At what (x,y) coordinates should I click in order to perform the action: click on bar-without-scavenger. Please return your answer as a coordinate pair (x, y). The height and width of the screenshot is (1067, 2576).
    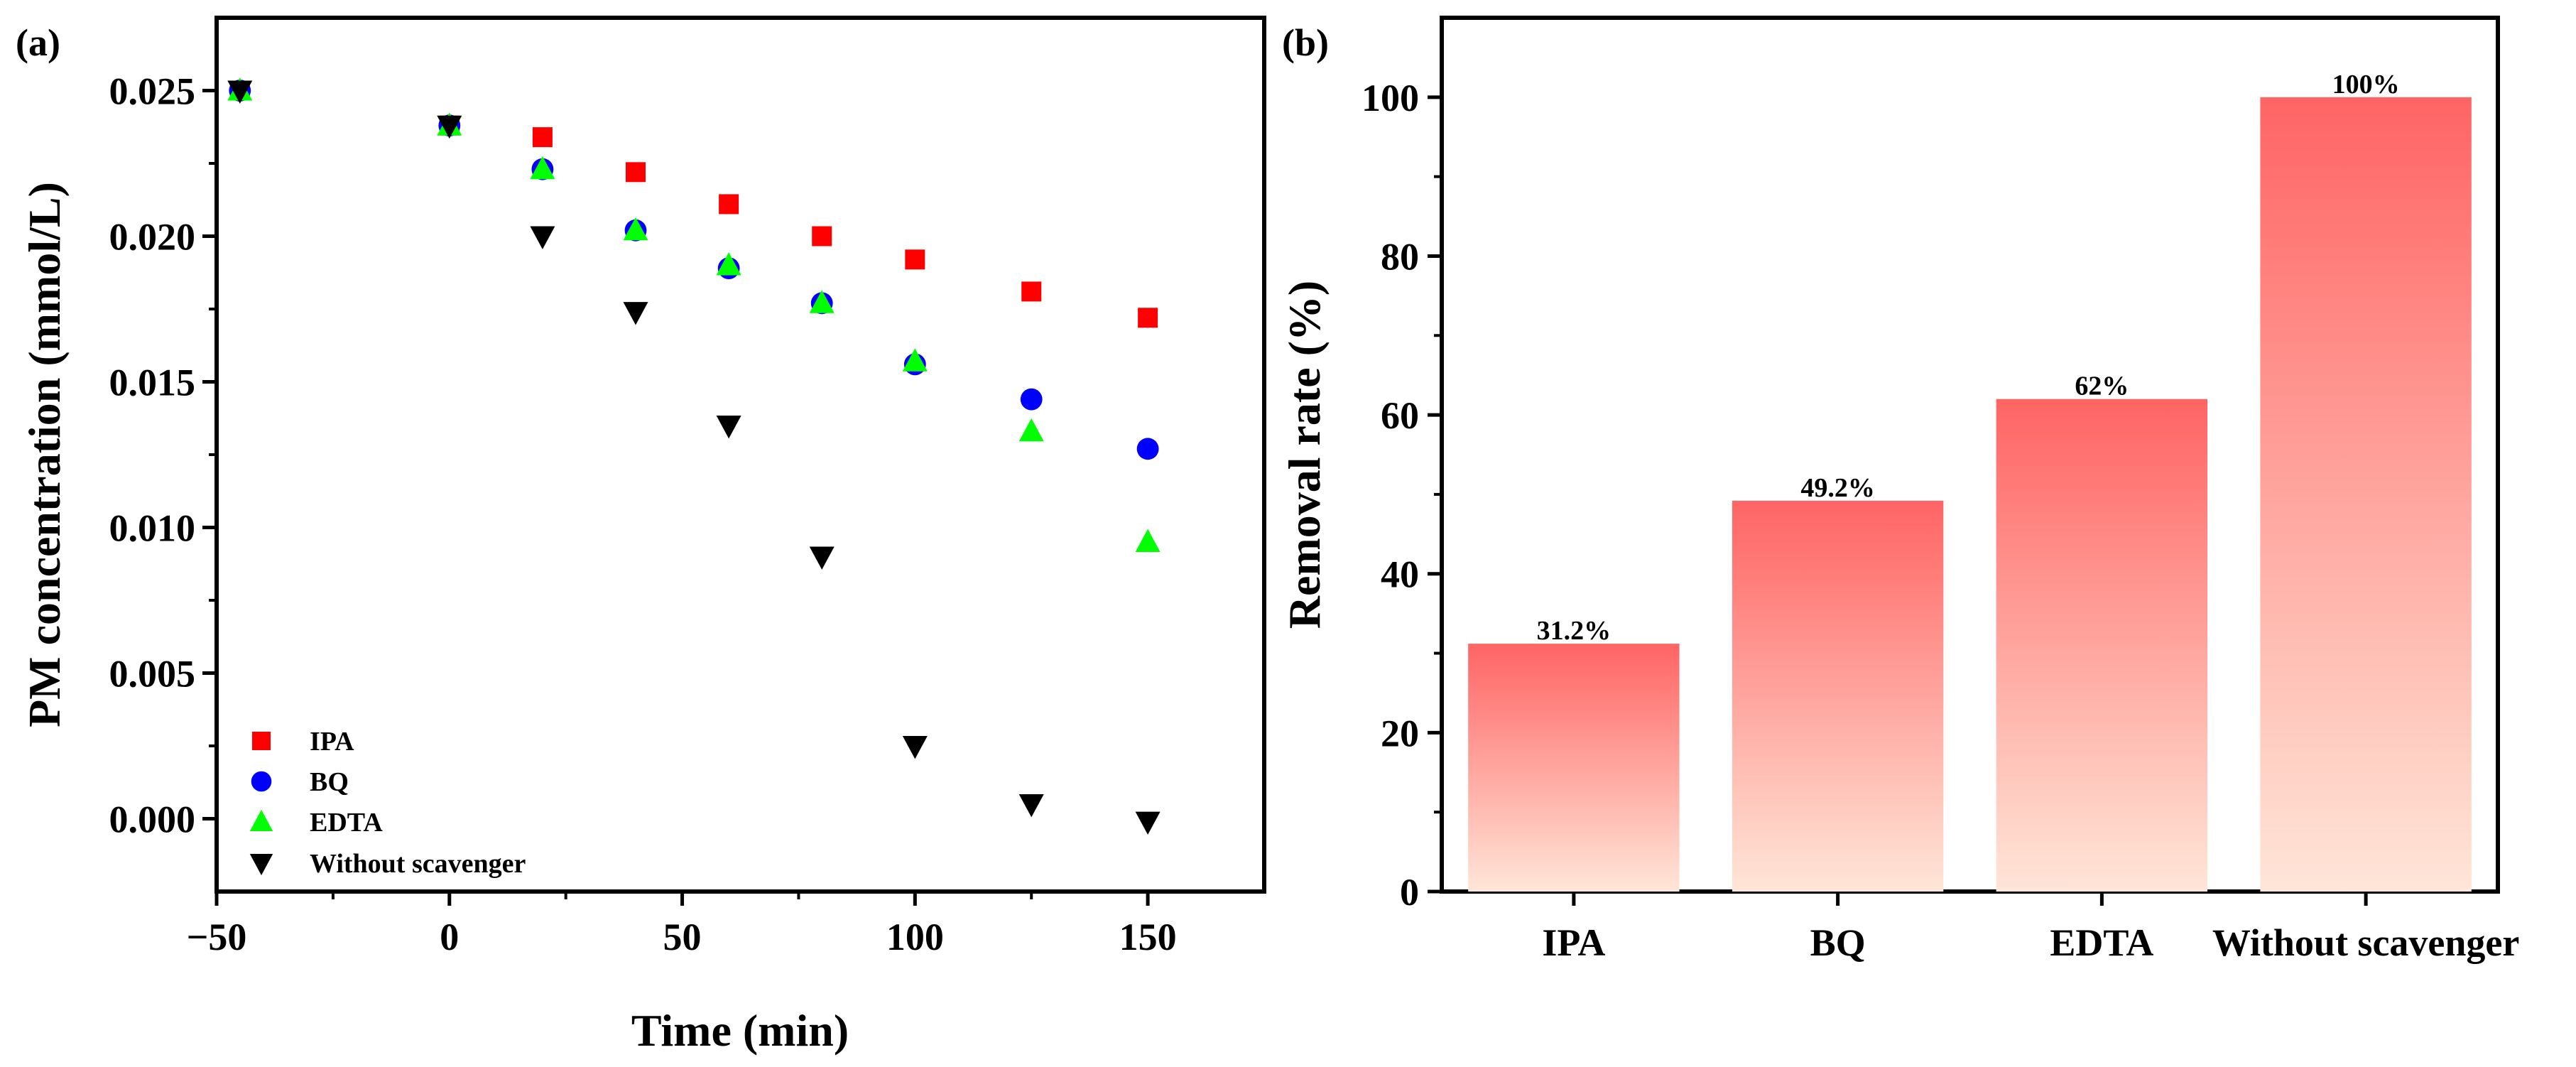
    Looking at the image, I should click on (2366, 495).